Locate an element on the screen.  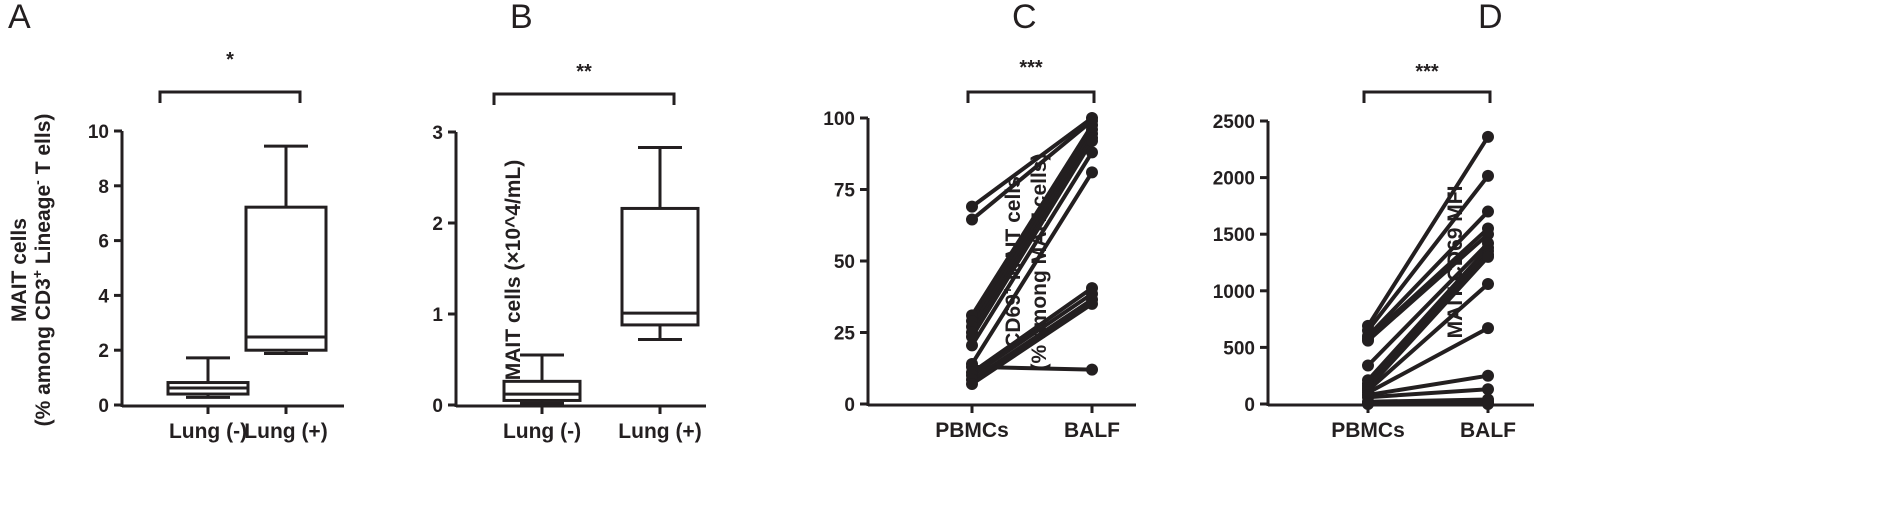
panel-d-paired-plot: 0 500 1000 1500 2000 2500 PBMCs BALF *** is located at coordinates (1373, 251).